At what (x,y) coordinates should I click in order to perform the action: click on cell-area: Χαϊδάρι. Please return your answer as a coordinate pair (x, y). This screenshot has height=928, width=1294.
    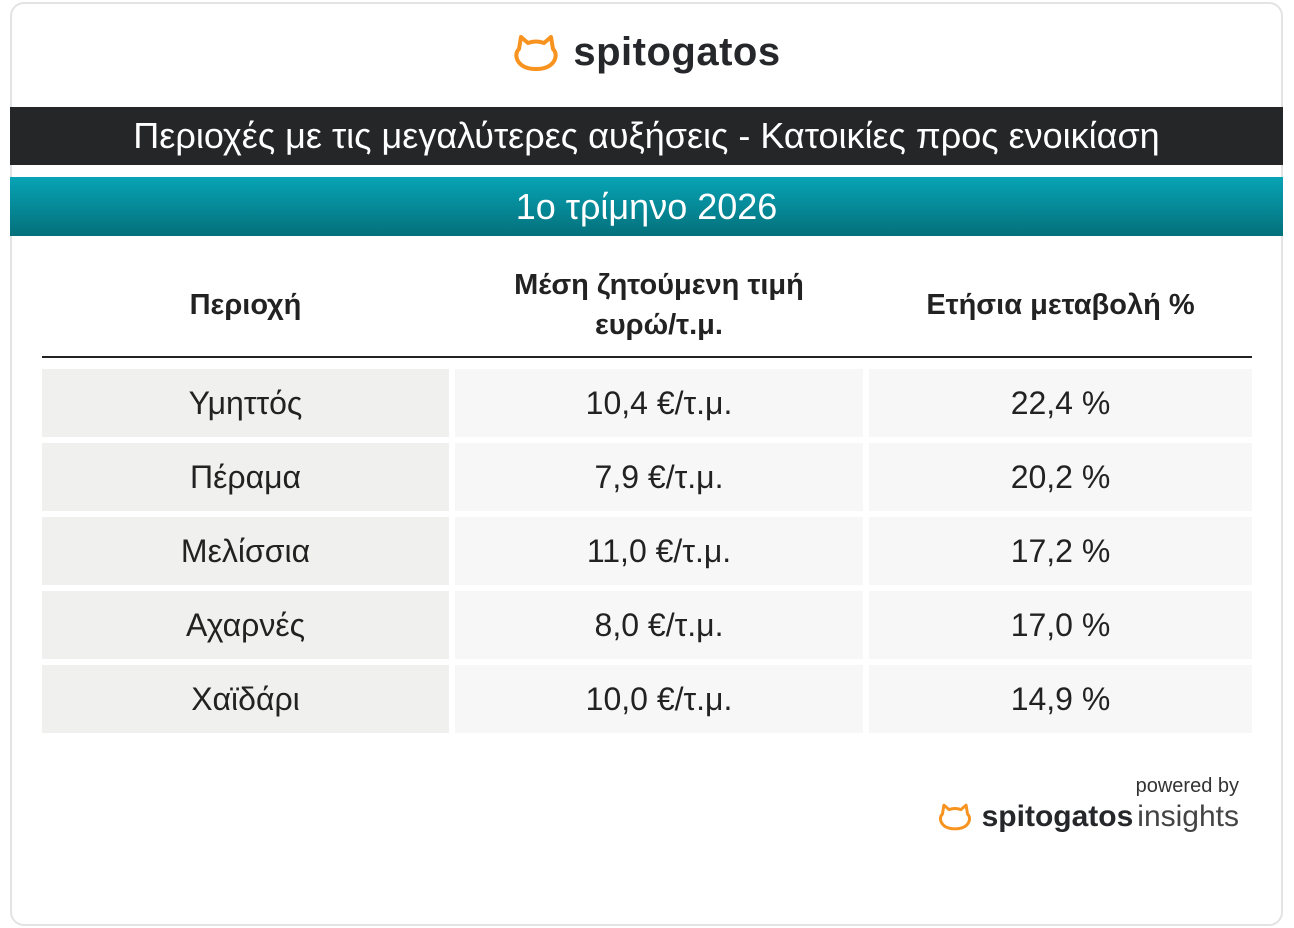
    Looking at the image, I should click on (245, 699).